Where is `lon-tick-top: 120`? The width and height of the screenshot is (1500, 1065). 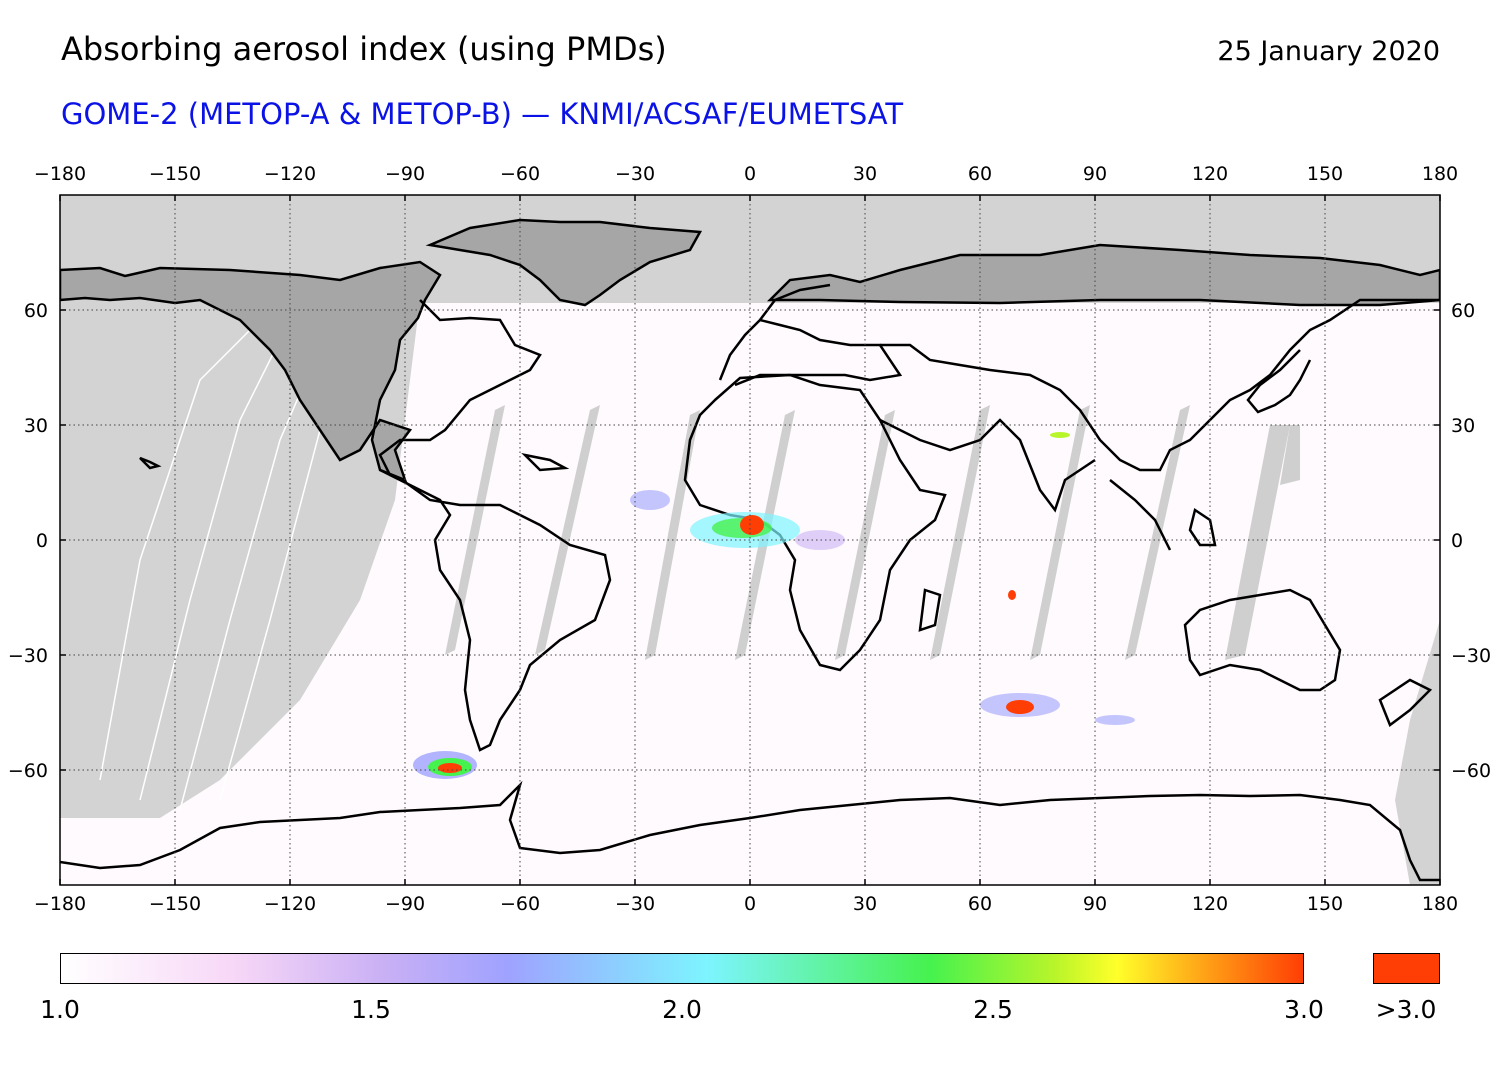
lon-tick-top: 120 is located at coordinates (1210, 174).